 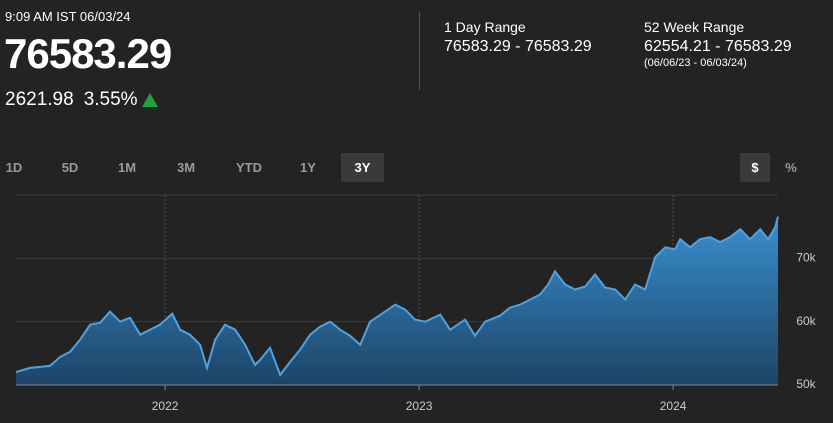 What do you see at coordinates (791, 167) in the screenshot?
I see `unit-toggle: %` at bounding box center [791, 167].